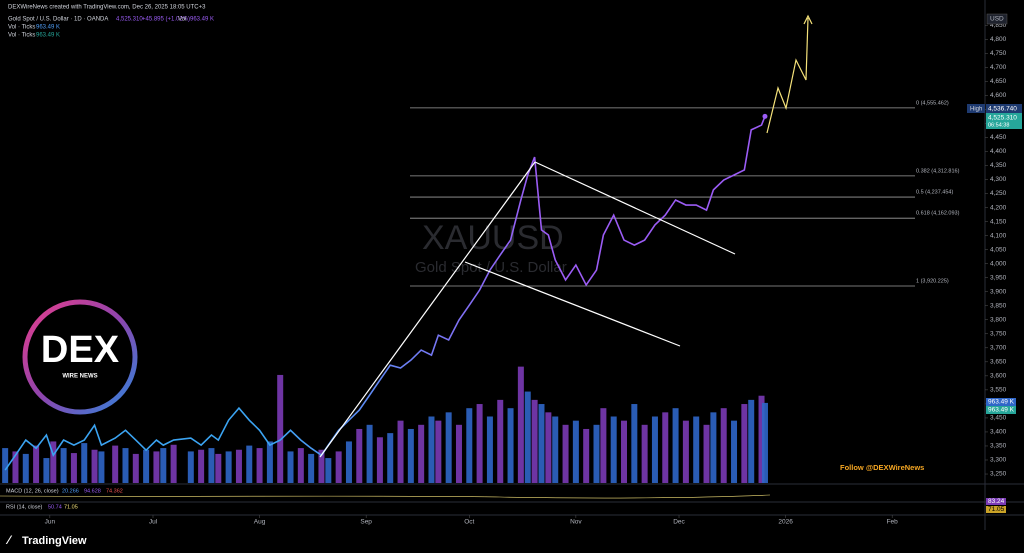 This screenshot has height=553, width=1024. Describe the element at coordinates (58, 20) in the screenshot. I see `symbol: Gold Spot / U.S. Dollar · 1D · OANDA` at that location.